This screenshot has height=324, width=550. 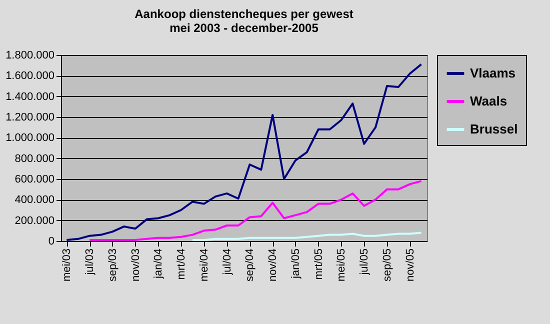 I want to click on x-tick-label: nov/03, so click(x=136, y=265).